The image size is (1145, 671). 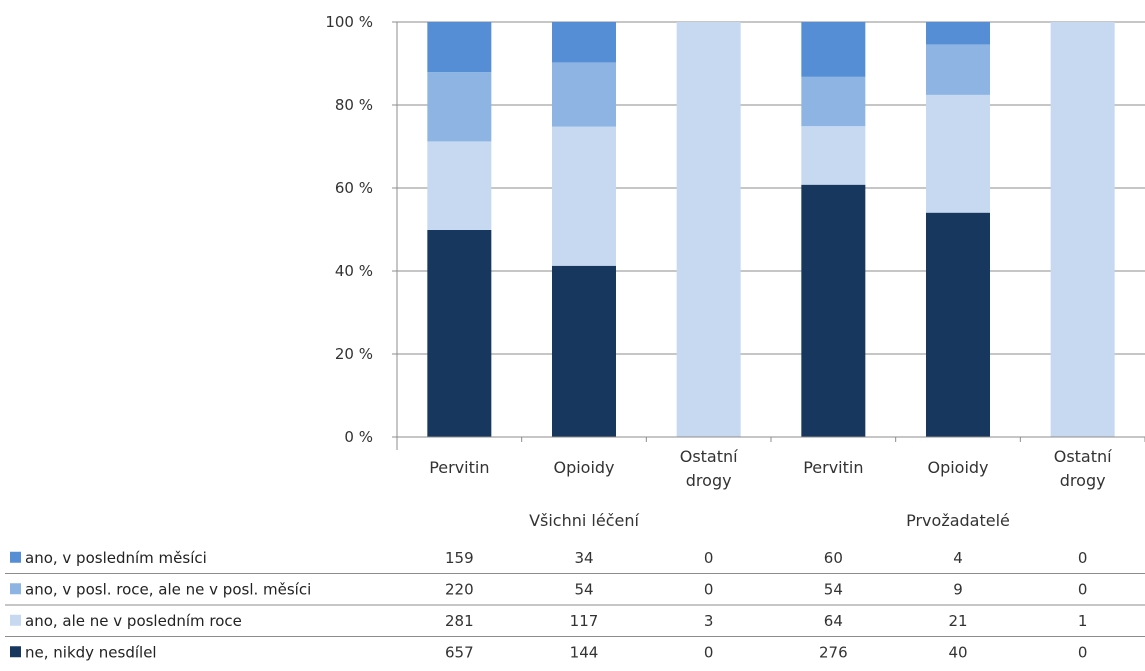 I want to click on table-cell-value: 1, so click(x=1083, y=621).